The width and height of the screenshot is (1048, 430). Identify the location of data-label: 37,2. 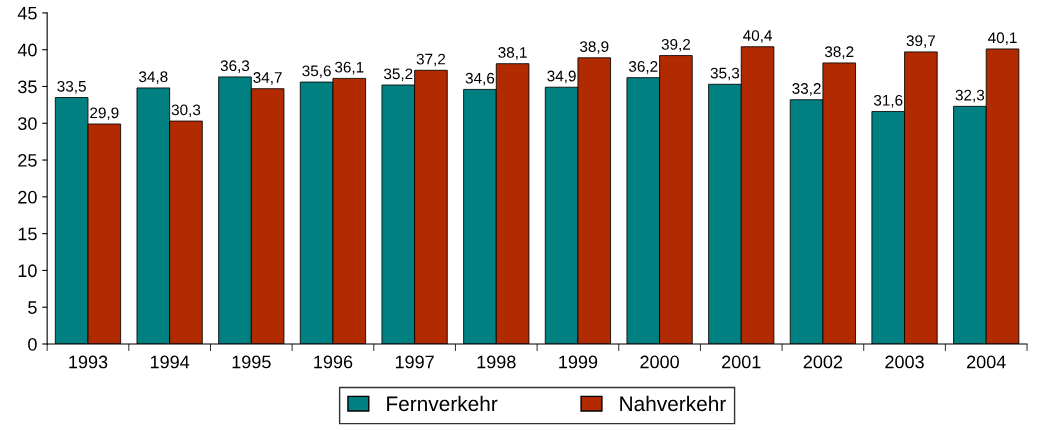
(431, 60).